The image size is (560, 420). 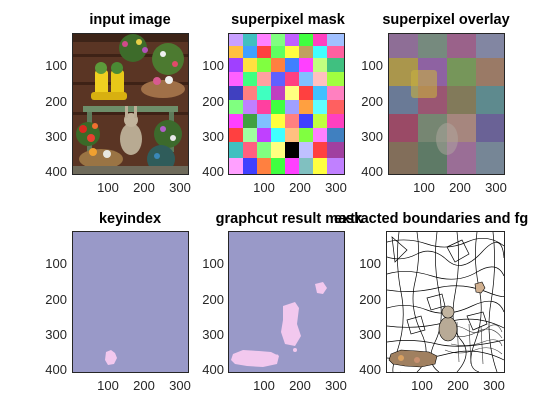 I want to click on superpixel-mask, so click(x=286, y=104).